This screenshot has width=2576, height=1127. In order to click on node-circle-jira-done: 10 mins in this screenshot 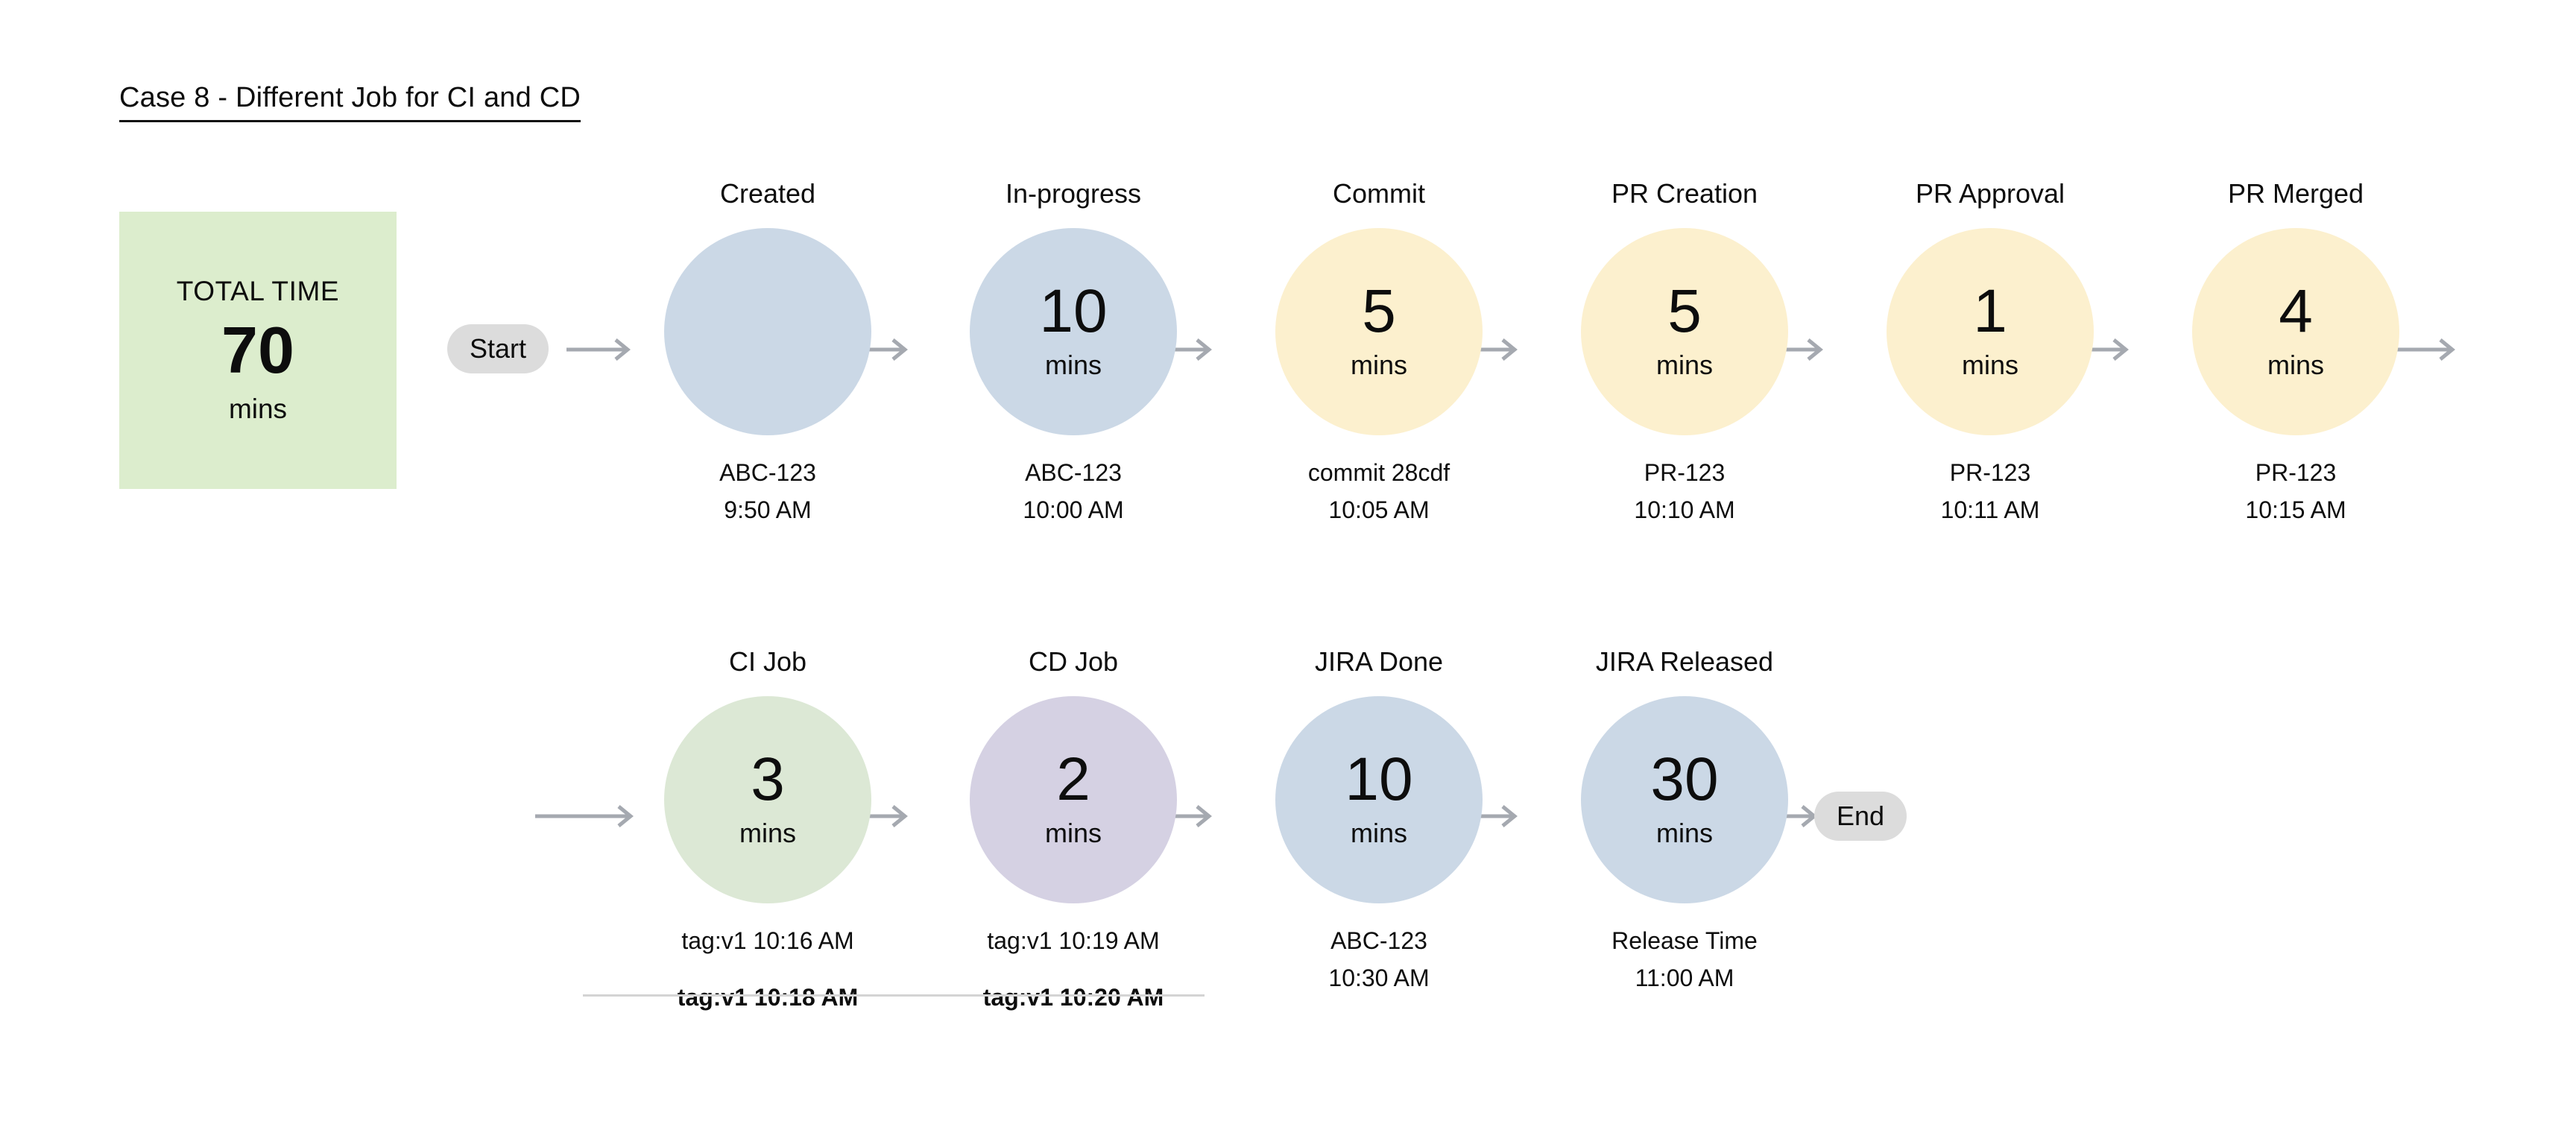, I will do `click(1379, 799)`.